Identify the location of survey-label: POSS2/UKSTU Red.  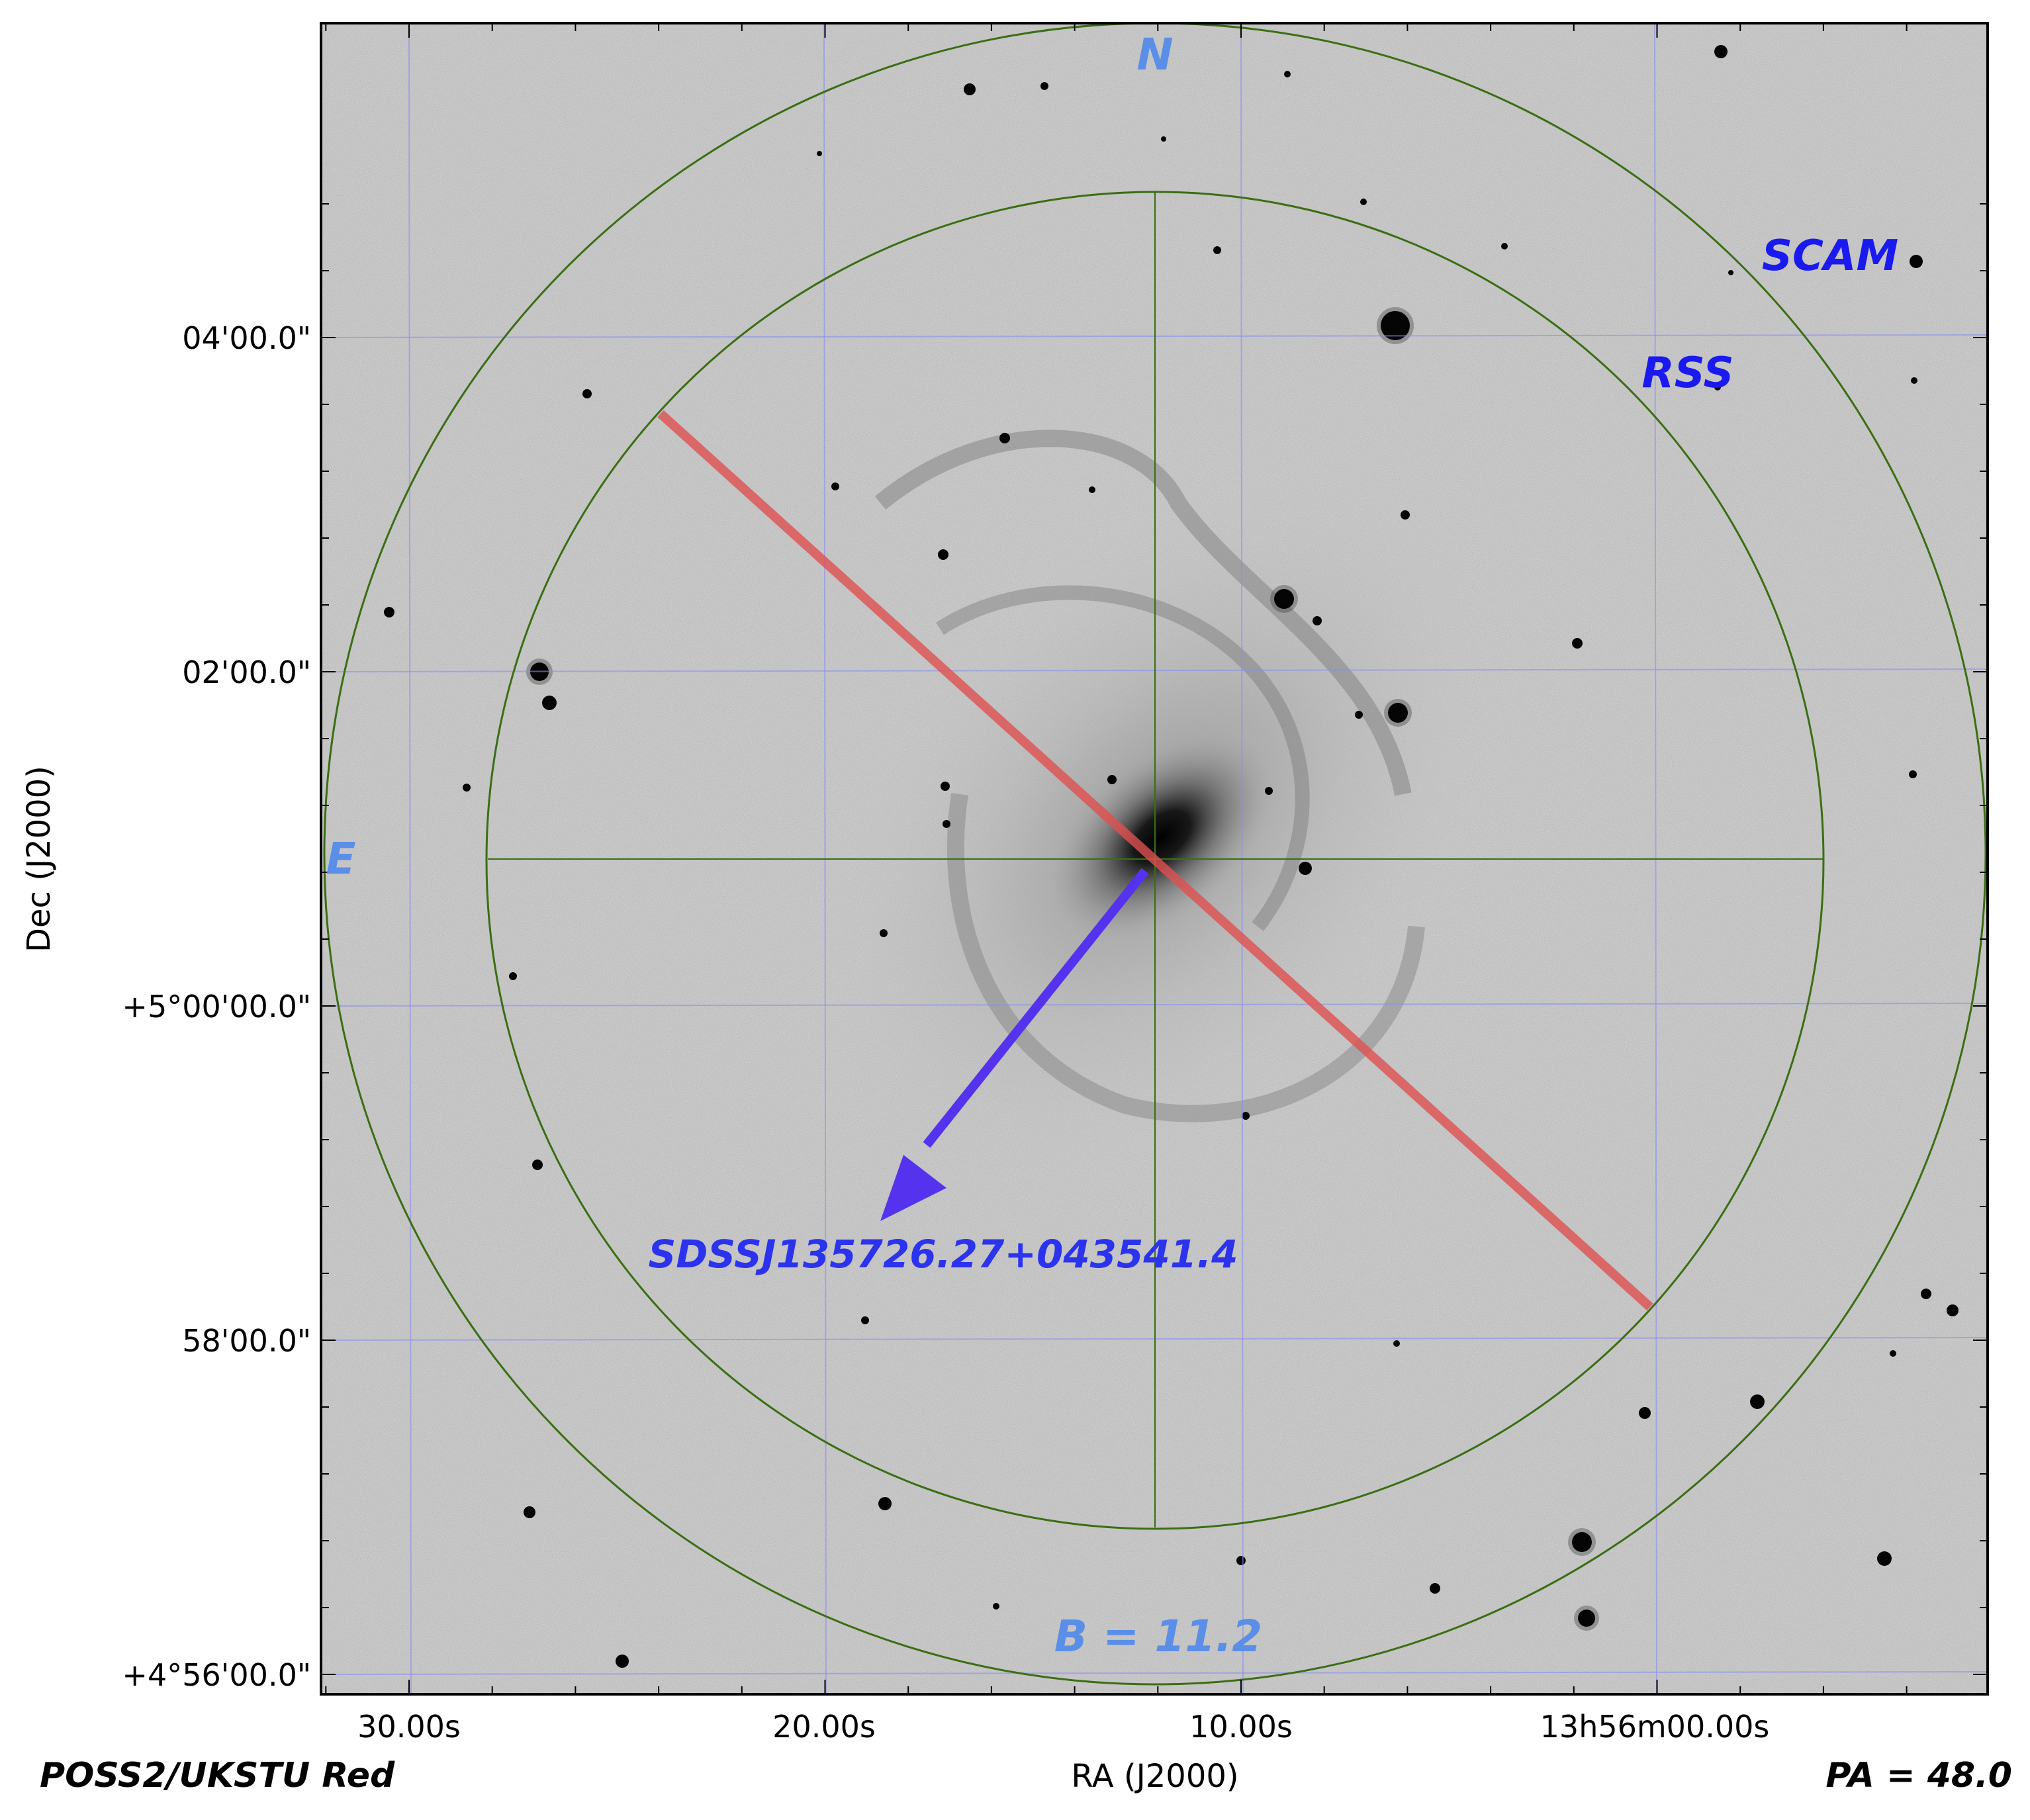
(217, 1776).